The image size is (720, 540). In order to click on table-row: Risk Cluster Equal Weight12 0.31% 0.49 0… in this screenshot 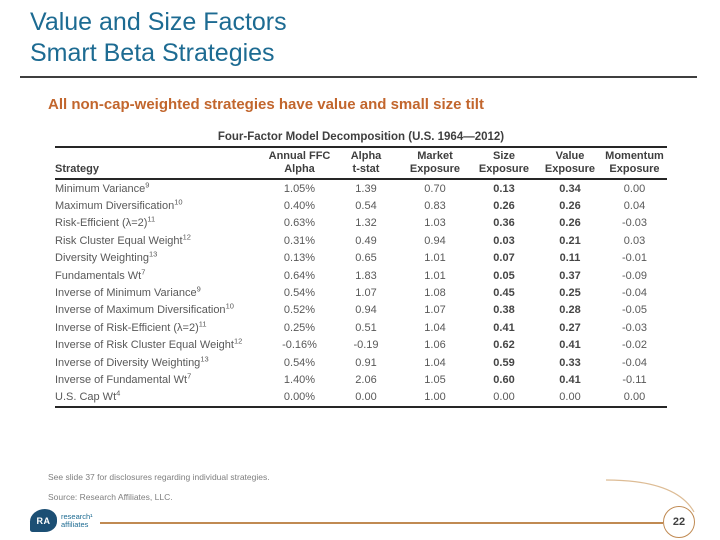, I will do `click(361, 240)`.